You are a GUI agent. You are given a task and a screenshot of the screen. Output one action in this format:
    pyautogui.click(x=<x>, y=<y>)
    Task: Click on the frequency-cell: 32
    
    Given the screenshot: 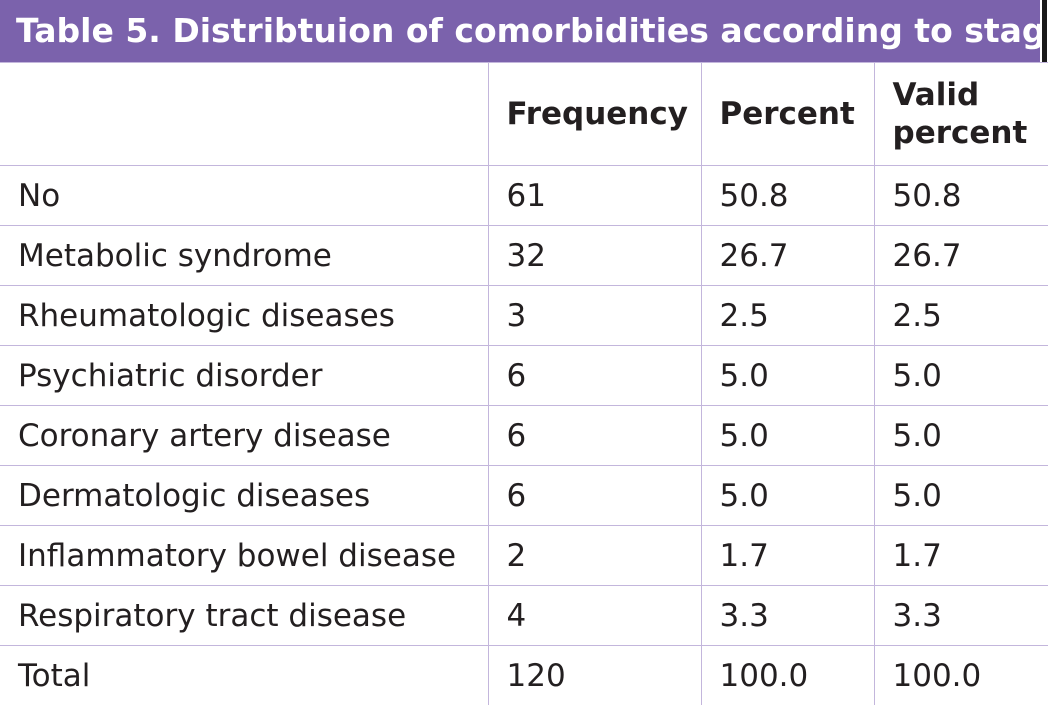 What is the action you would take?
    pyautogui.click(x=594, y=255)
    